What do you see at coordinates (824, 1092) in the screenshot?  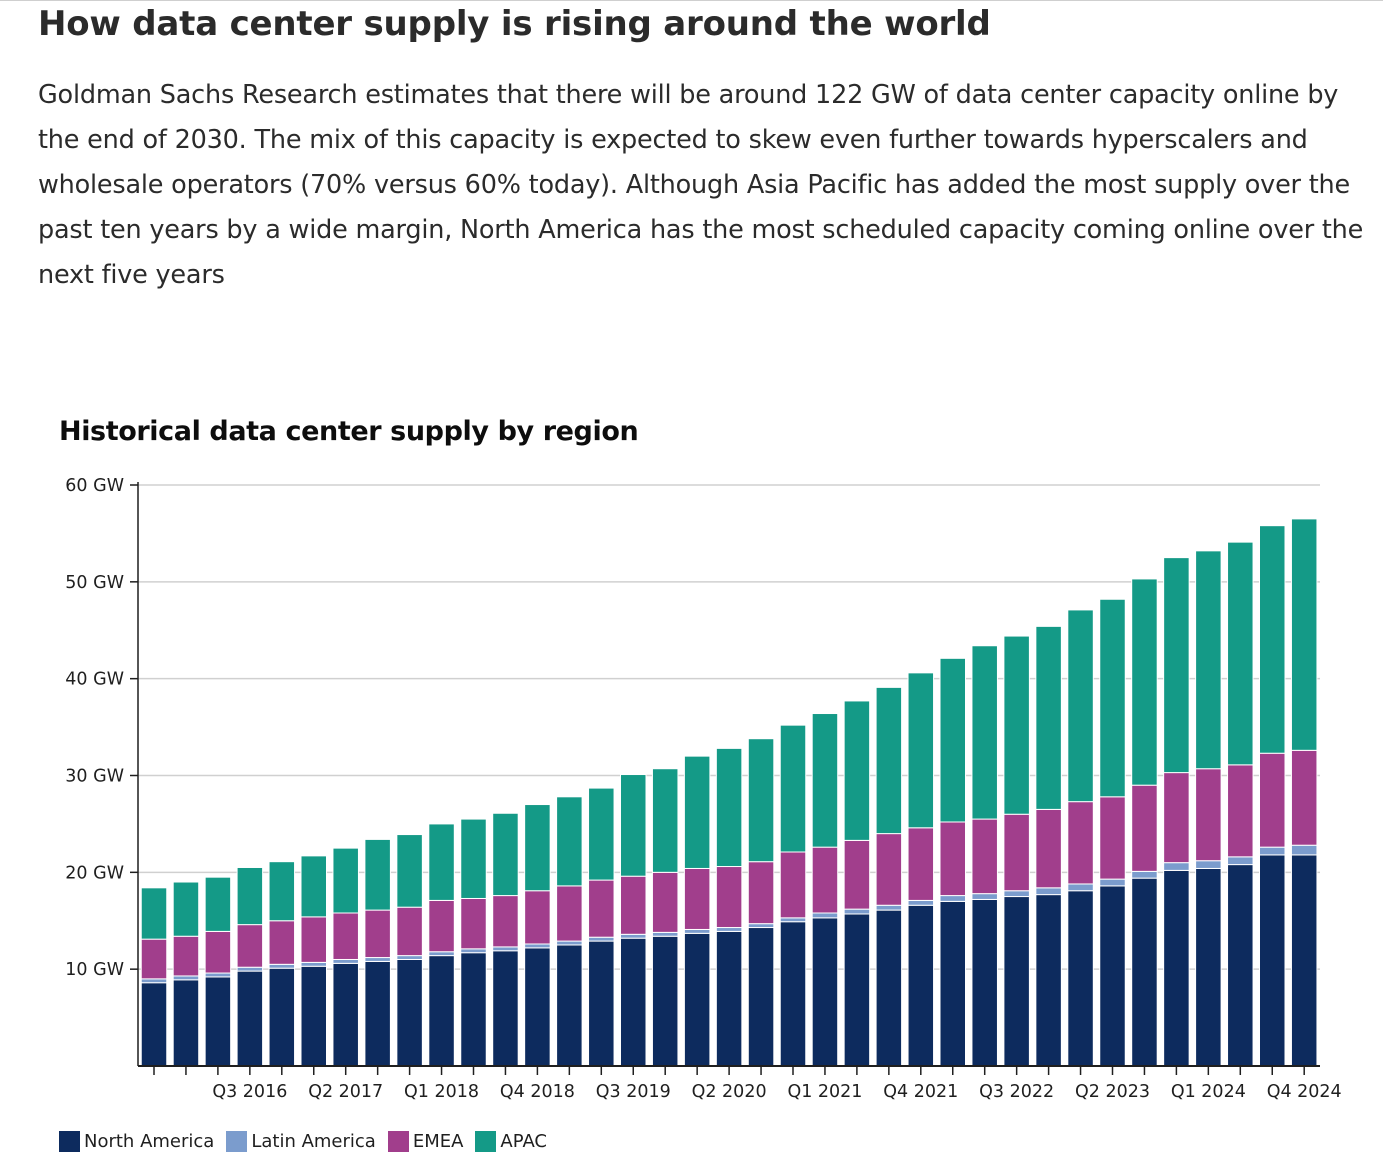 I see `x-tick-label: Q1 2021` at bounding box center [824, 1092].